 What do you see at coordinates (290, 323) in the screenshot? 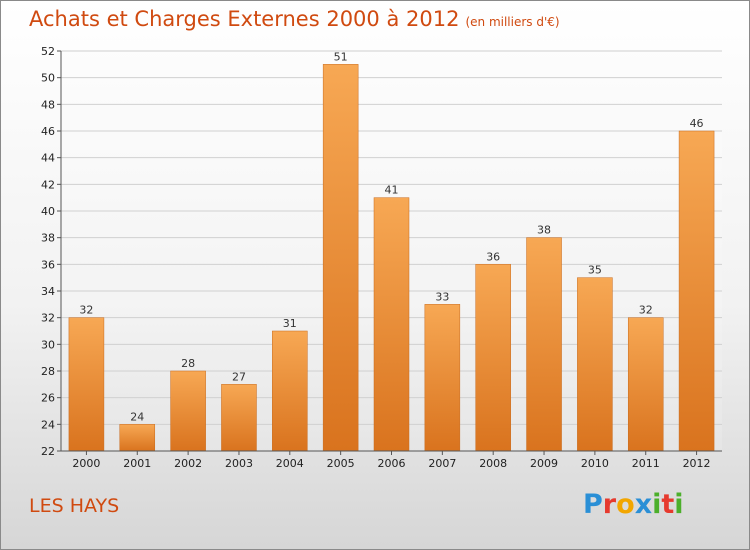
I see `data-label-2004: 31` at bounding box center [290, 323].